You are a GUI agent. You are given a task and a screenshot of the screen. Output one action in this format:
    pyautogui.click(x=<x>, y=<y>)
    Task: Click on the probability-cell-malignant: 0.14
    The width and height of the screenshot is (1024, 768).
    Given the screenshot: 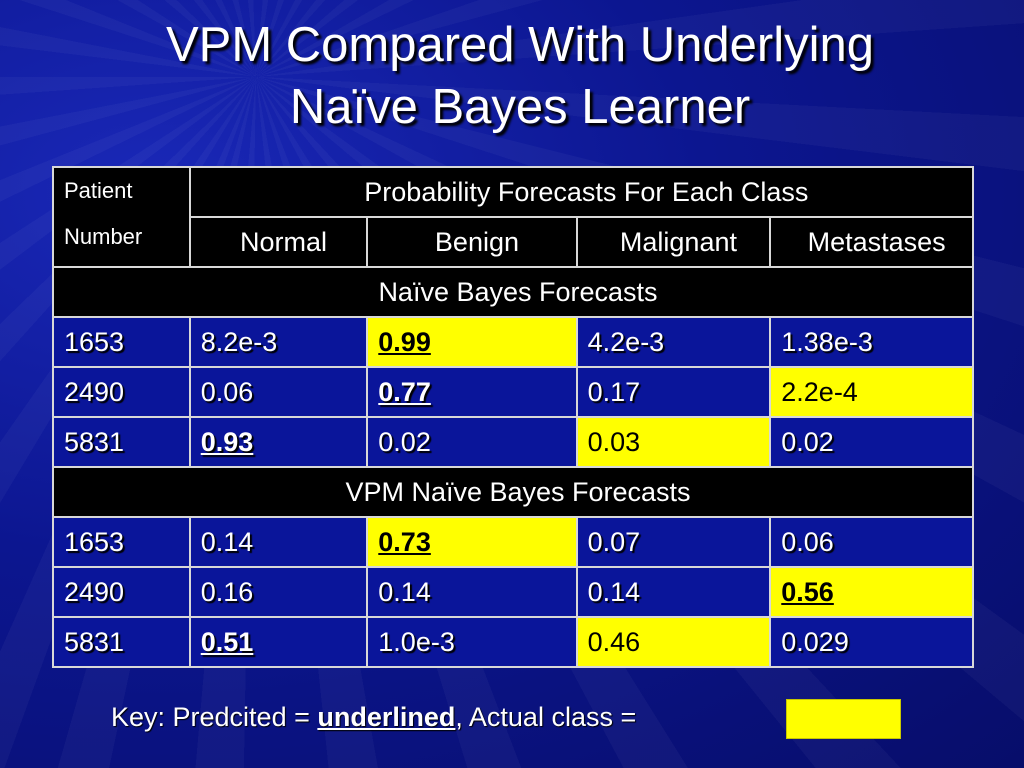 What is the action you would take?
    pyautogui.click(x=673, y=592)
    